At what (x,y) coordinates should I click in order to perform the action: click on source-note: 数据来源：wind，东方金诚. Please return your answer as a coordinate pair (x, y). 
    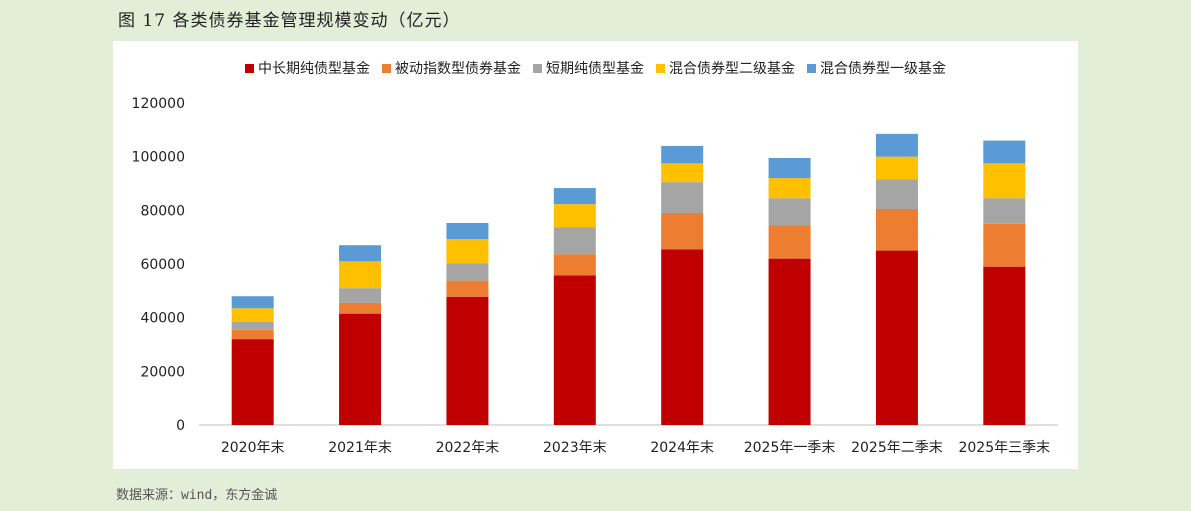
    Looking at the image, I should click on (197, 495).